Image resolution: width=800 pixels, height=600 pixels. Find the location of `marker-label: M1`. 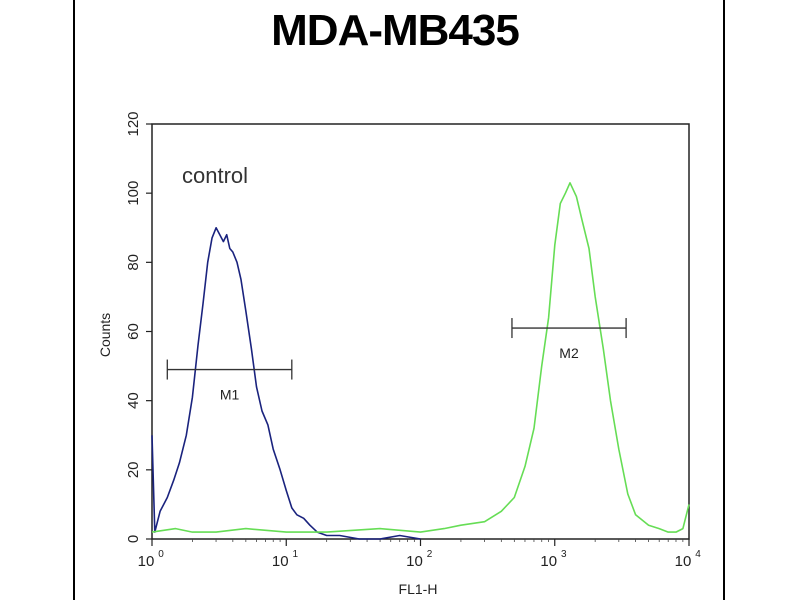

marker-label: M1 is located at coordinates (230, 395).